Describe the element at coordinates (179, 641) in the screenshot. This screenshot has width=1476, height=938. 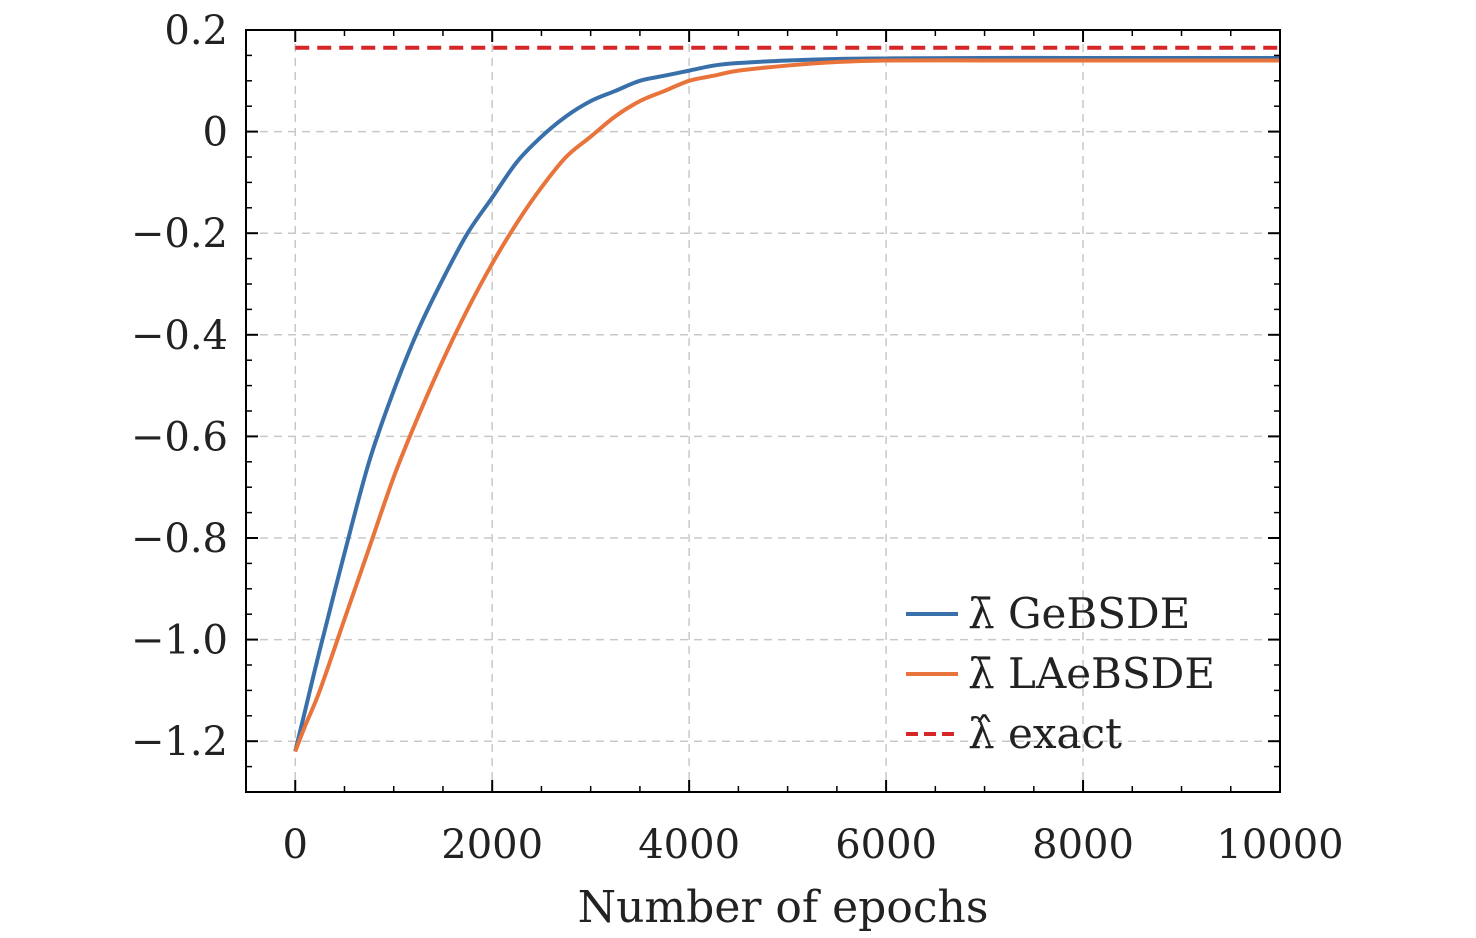
I see `y-tick-label-6: −1.0` at that location.